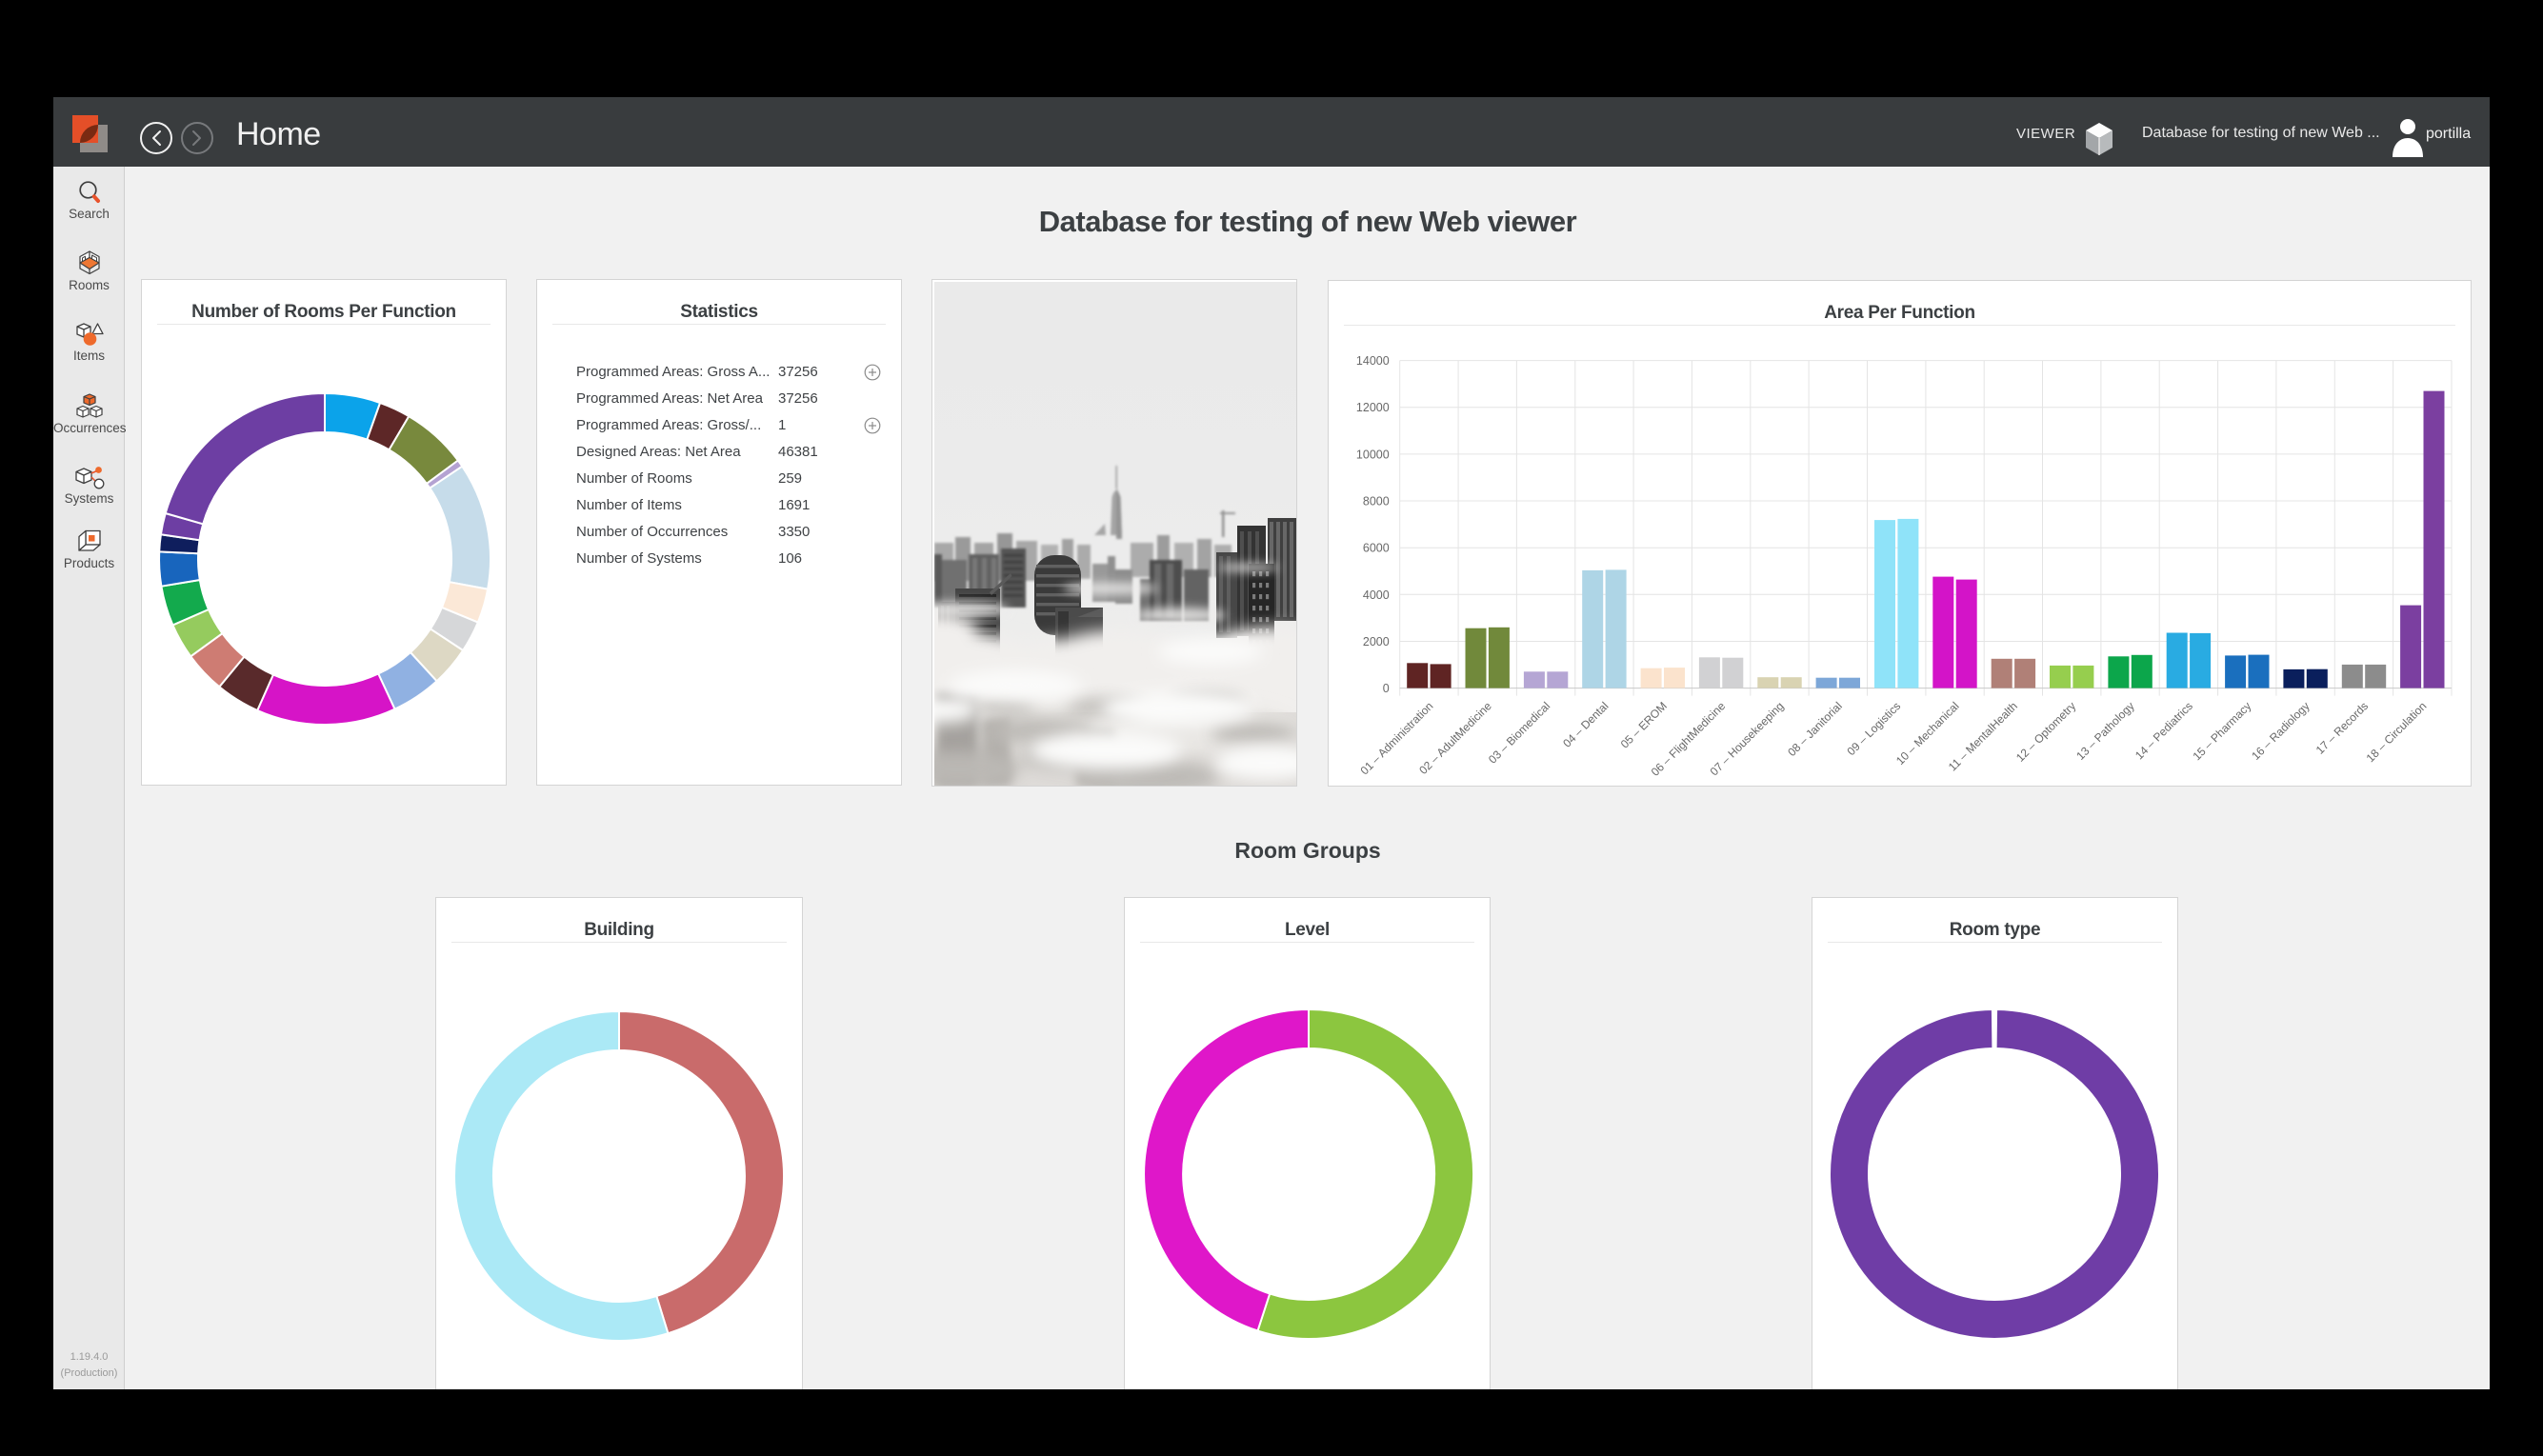 The width and height of the screenshot is (2543, 1456). I want to click on svg-text: 18 – Circulation, so click(2397, 732).